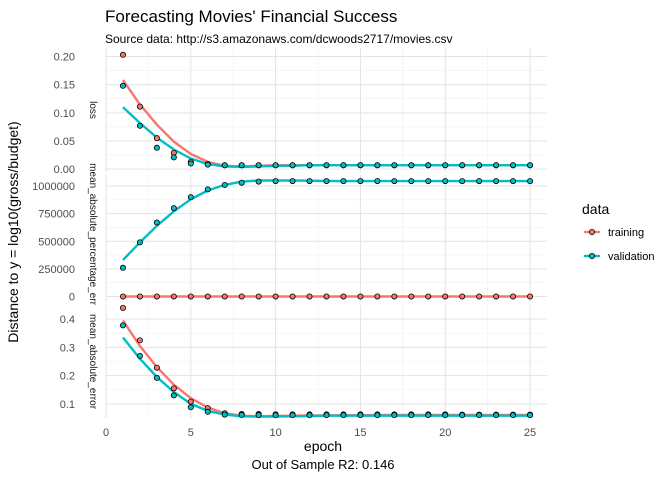  What do you see at coordinates (67, 348) in the screenshot?
I see `y-tick-label: 0.3` at bounding box center [67, 348].